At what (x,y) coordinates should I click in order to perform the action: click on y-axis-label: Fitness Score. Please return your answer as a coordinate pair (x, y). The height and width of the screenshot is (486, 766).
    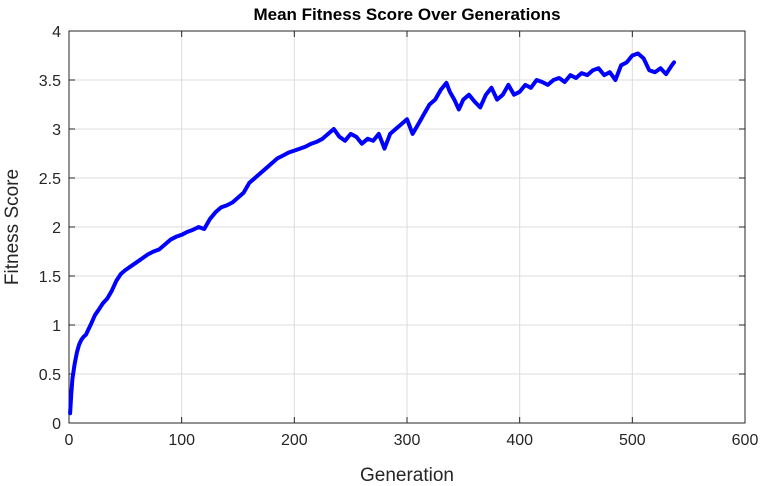
    Looking at the image, I should click on (12, 227).